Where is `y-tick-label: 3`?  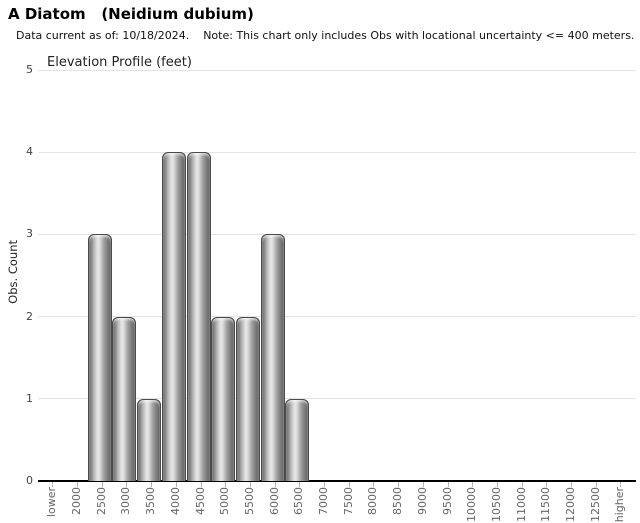
y-tick-label: 3 is located at coordinates (29, 234).